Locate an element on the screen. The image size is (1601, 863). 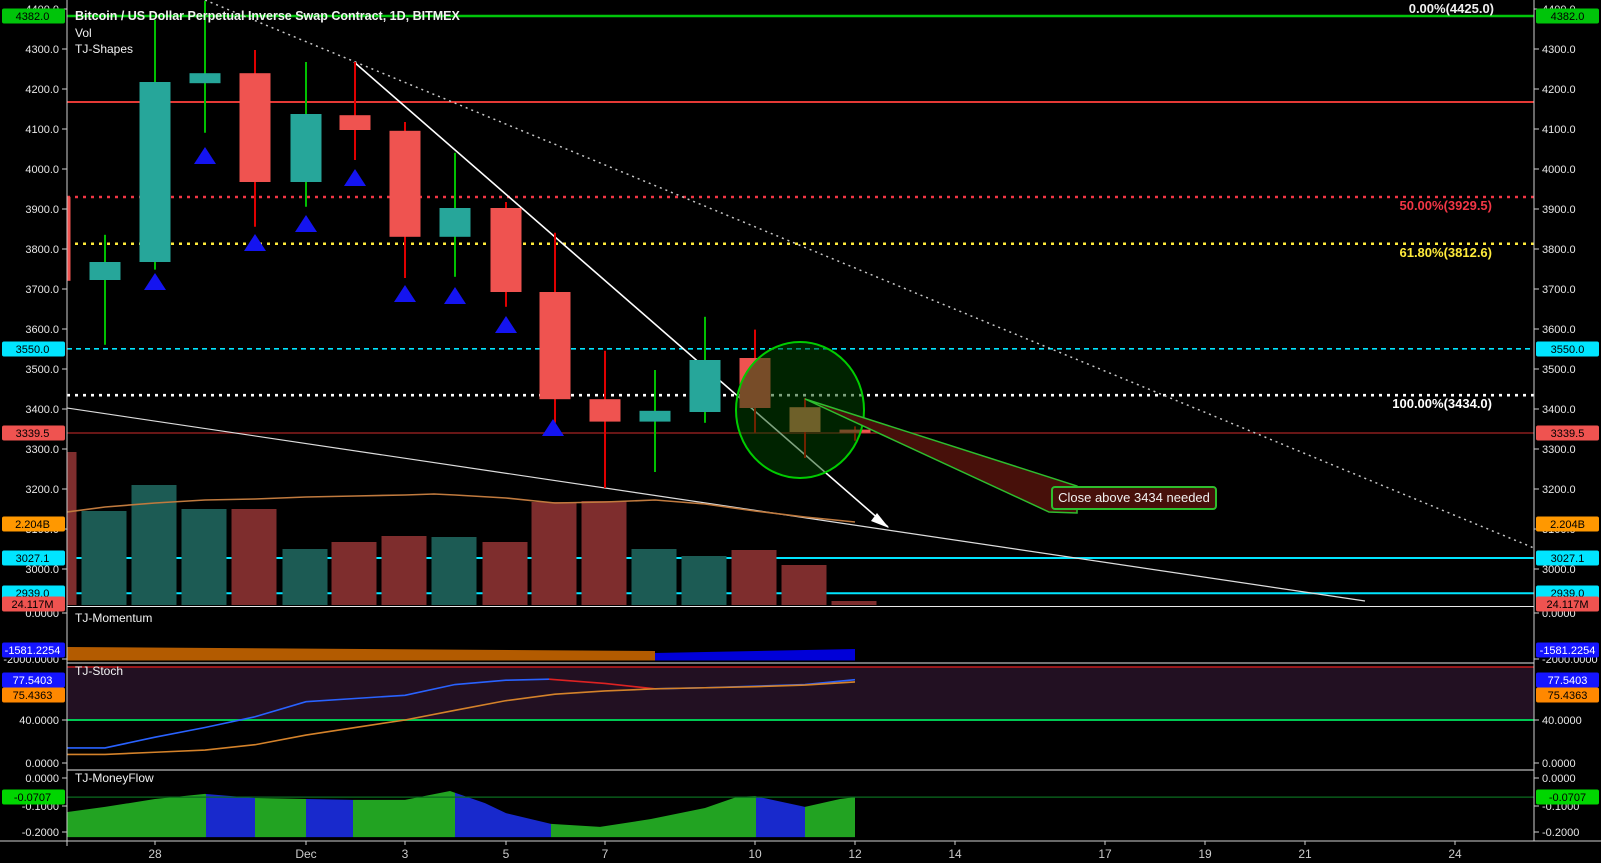
time-axis: 28 Dec 3 5 7 10 12 14 17 19 21 24 is located at coordinates (764, 851).